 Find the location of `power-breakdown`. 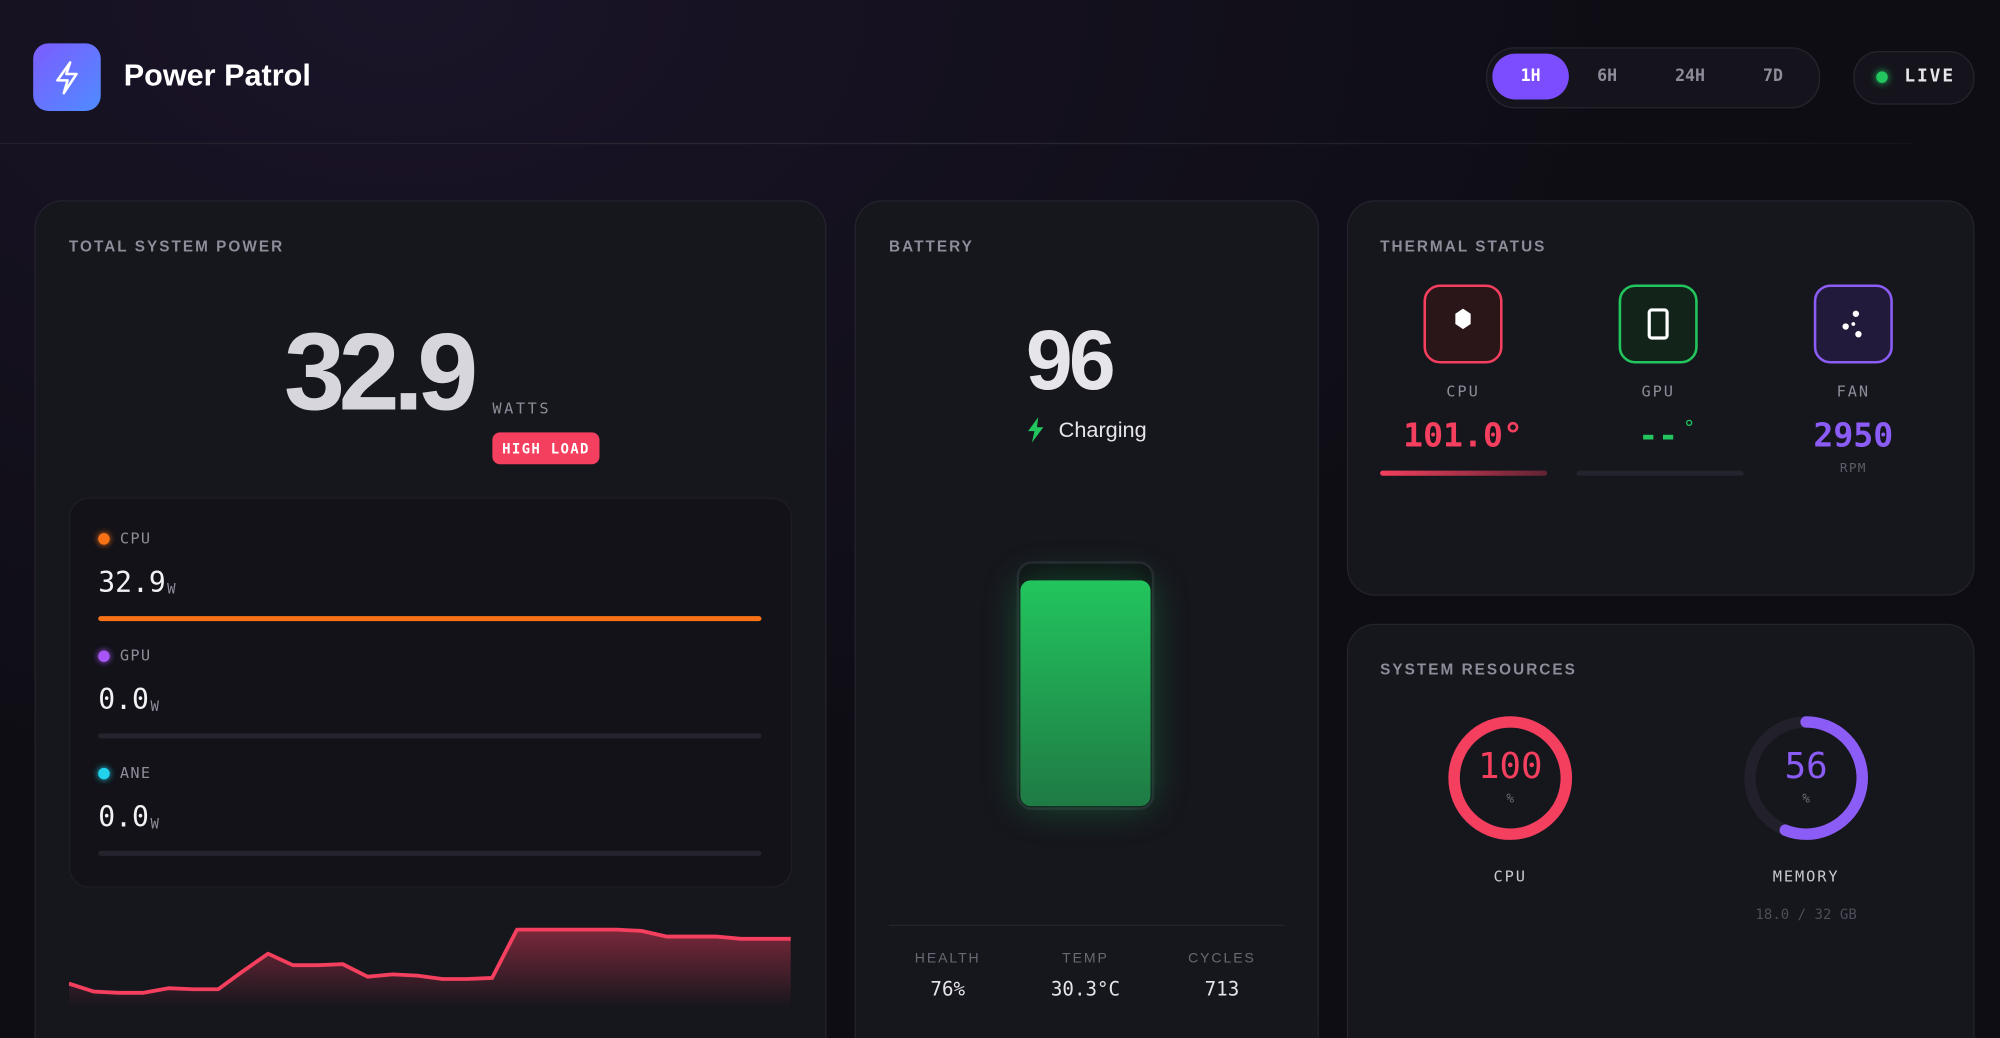

power-breakdown is located at coordinates (430, 692).